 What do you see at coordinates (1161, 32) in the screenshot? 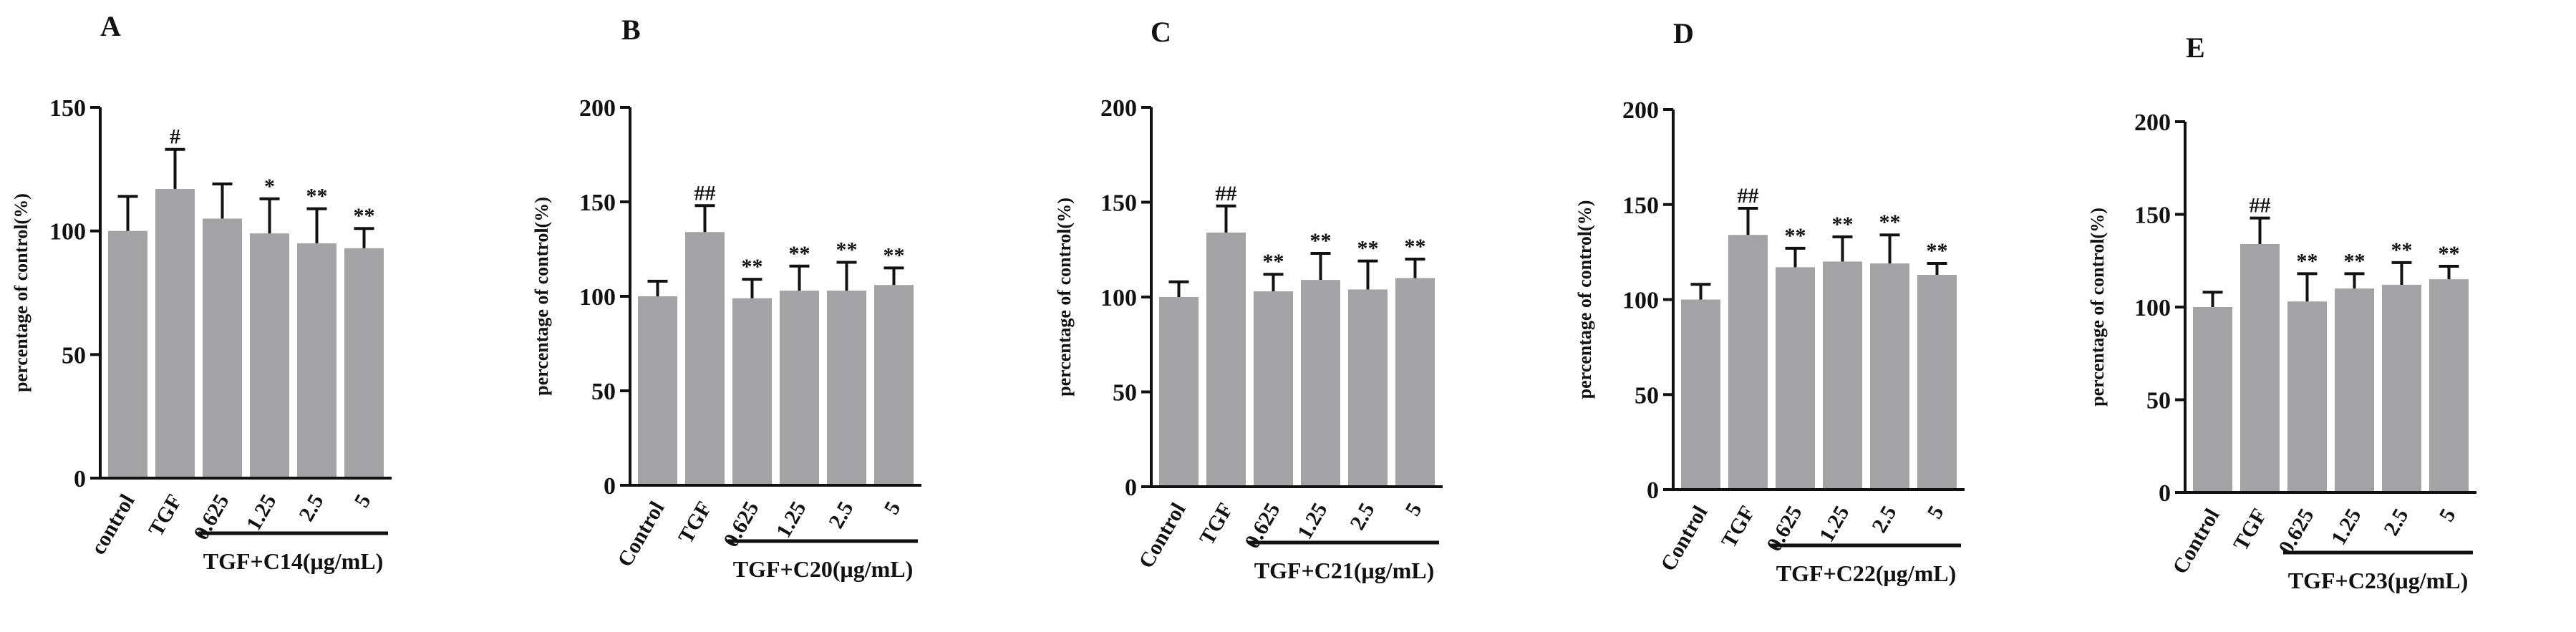
I see `panel-label: C` at bounding box center [1161, 32].